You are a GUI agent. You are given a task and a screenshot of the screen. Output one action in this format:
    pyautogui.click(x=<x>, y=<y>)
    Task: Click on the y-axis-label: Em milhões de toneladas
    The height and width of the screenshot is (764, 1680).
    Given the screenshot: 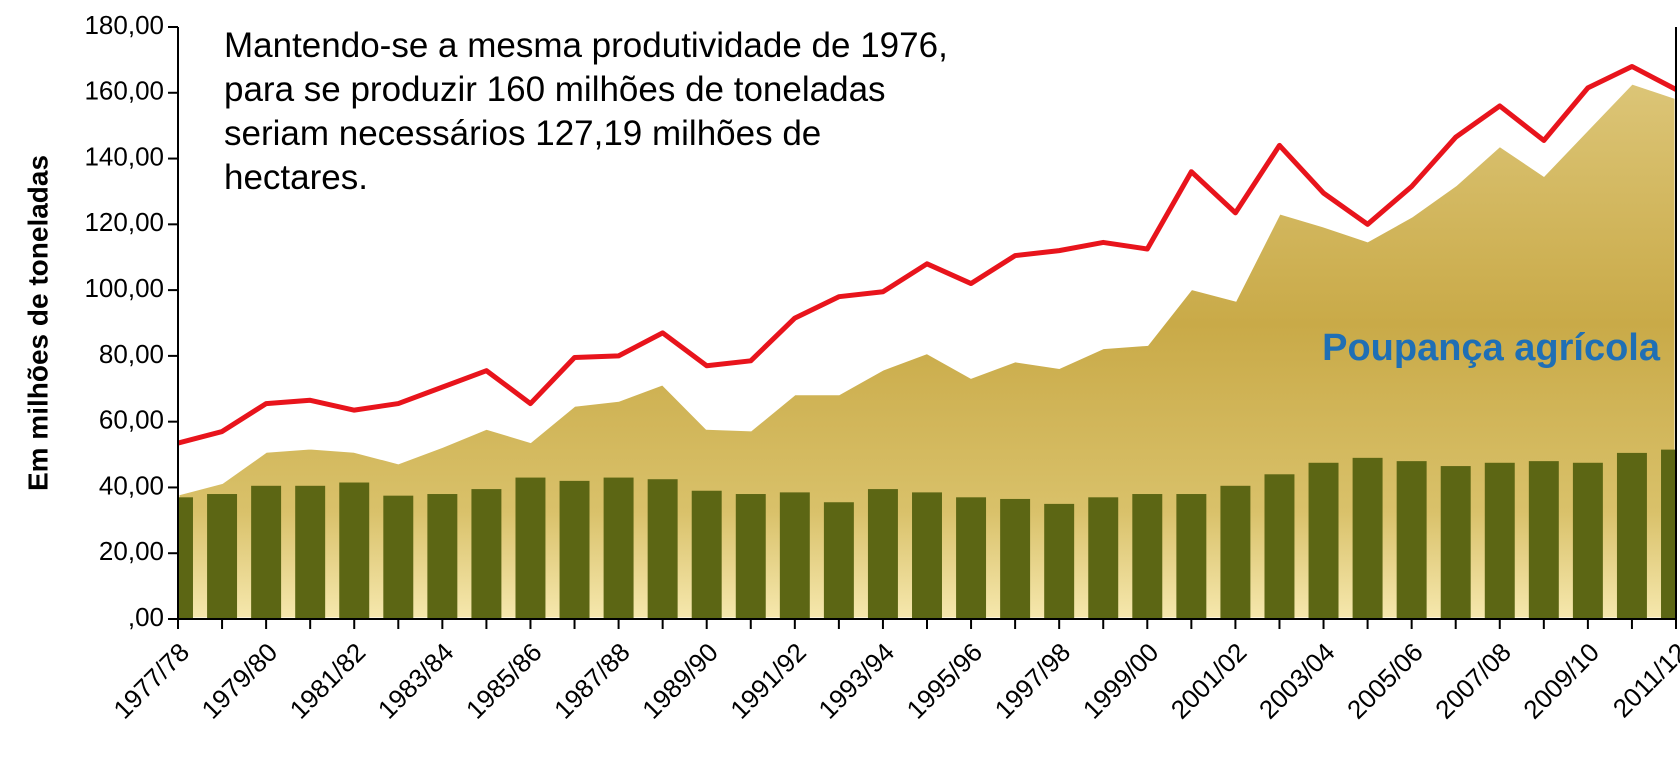 What is the action you would take?
    pyautogui.click(x=37, y=323)
    